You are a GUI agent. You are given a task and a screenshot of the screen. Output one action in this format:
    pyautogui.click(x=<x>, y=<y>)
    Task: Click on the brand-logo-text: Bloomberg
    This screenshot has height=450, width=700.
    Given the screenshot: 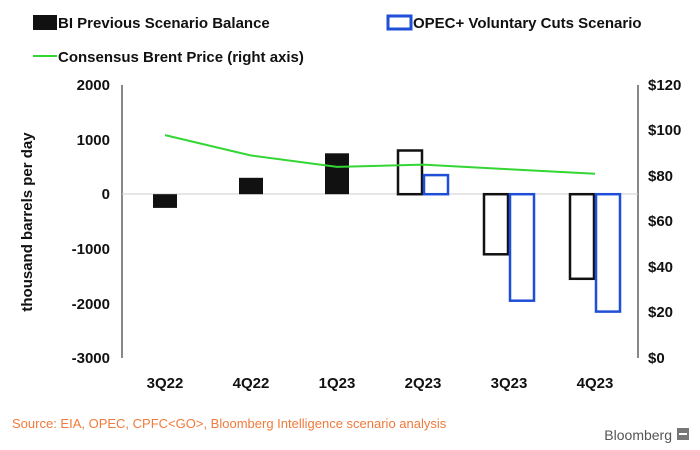 What is the action you would take?
    pyautogui.click(x=638, y=435)
    